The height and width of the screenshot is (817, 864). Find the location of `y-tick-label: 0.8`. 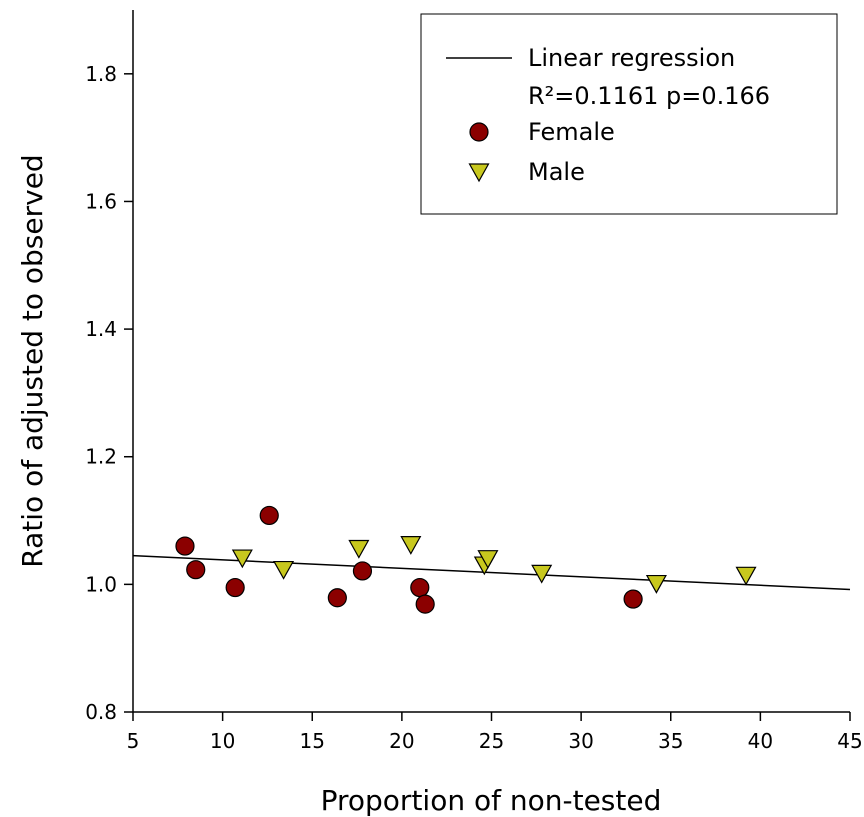

y-tick-label: 0.8 is located at coordinates (101, 712).